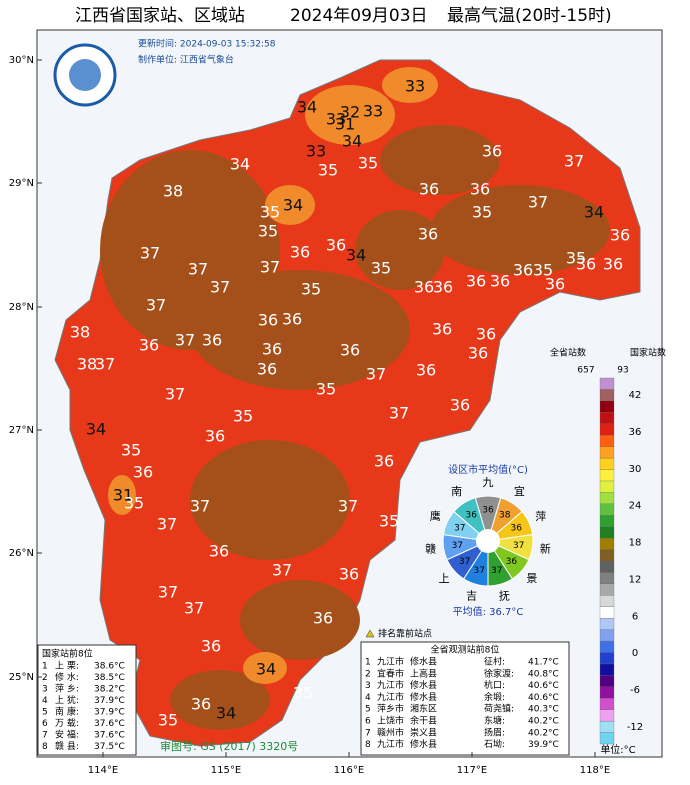 This screenshot has width=690, height=785. I want to click on province-cell: 湘东区, so click(423, 709).